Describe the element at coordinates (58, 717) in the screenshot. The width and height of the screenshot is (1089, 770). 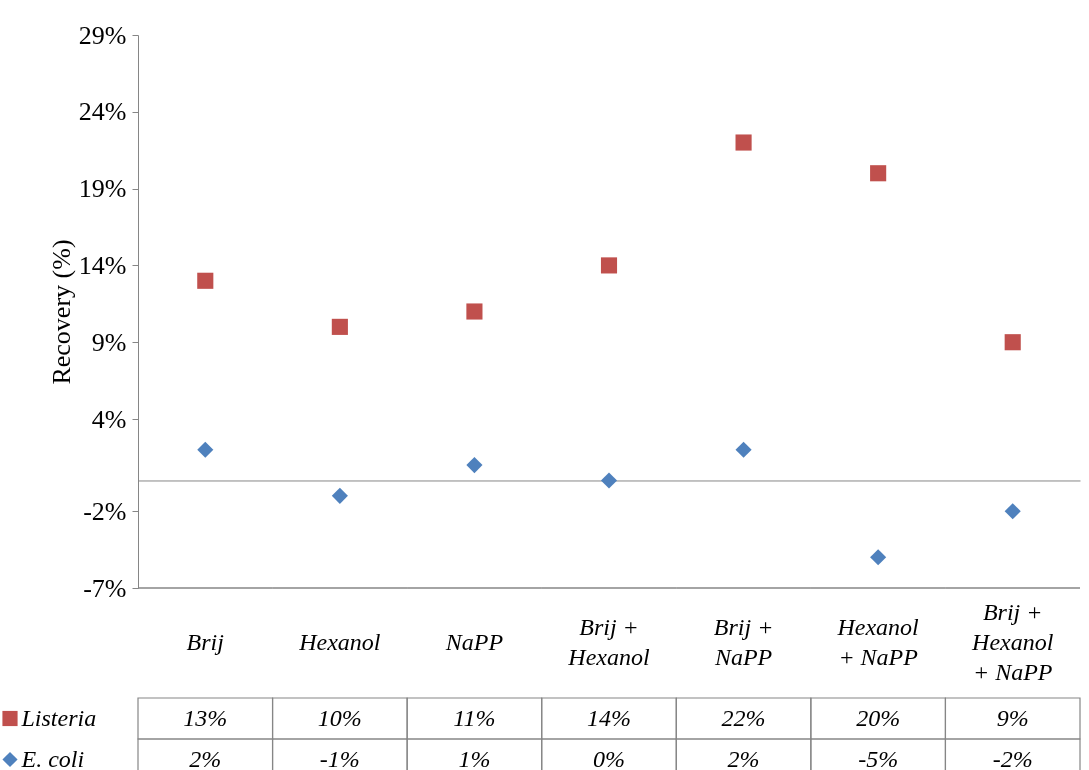
I see `legend-label: Listeria` at that location.